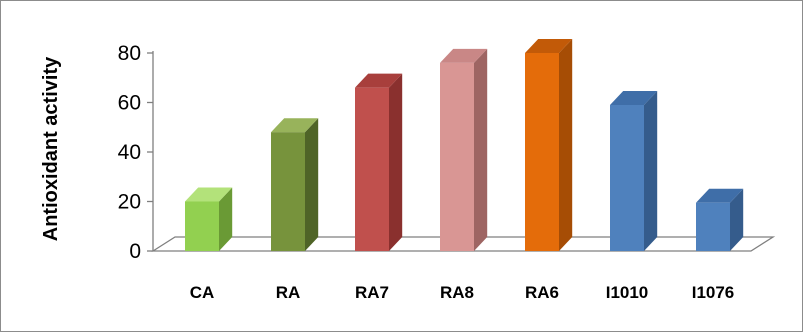 The height and width of the screenshot is (332, 803). I want to click on bar-ra, so click(294, 184).